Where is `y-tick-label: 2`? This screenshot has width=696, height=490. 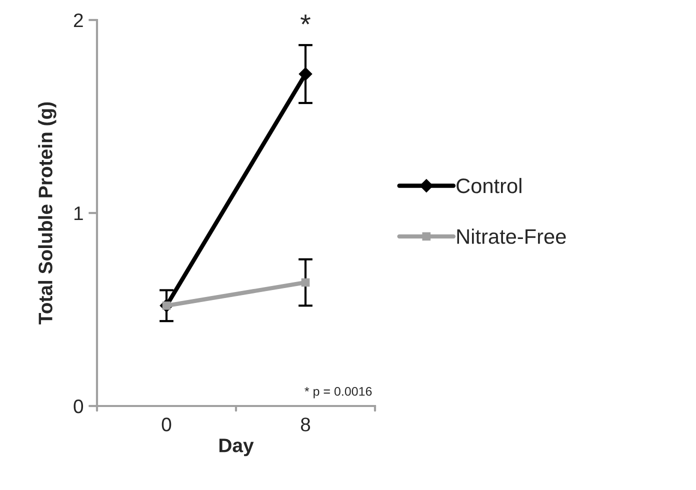 y-tick-label: 2 is located at coordinates (78, 20).